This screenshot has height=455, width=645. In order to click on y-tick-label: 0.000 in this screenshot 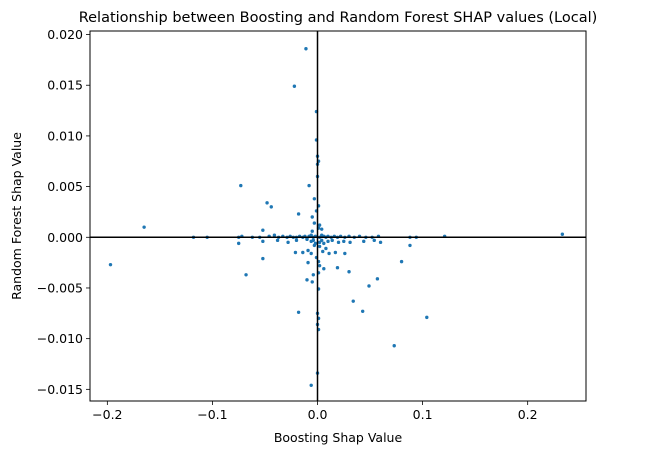, I will do `click(65, 237)`.